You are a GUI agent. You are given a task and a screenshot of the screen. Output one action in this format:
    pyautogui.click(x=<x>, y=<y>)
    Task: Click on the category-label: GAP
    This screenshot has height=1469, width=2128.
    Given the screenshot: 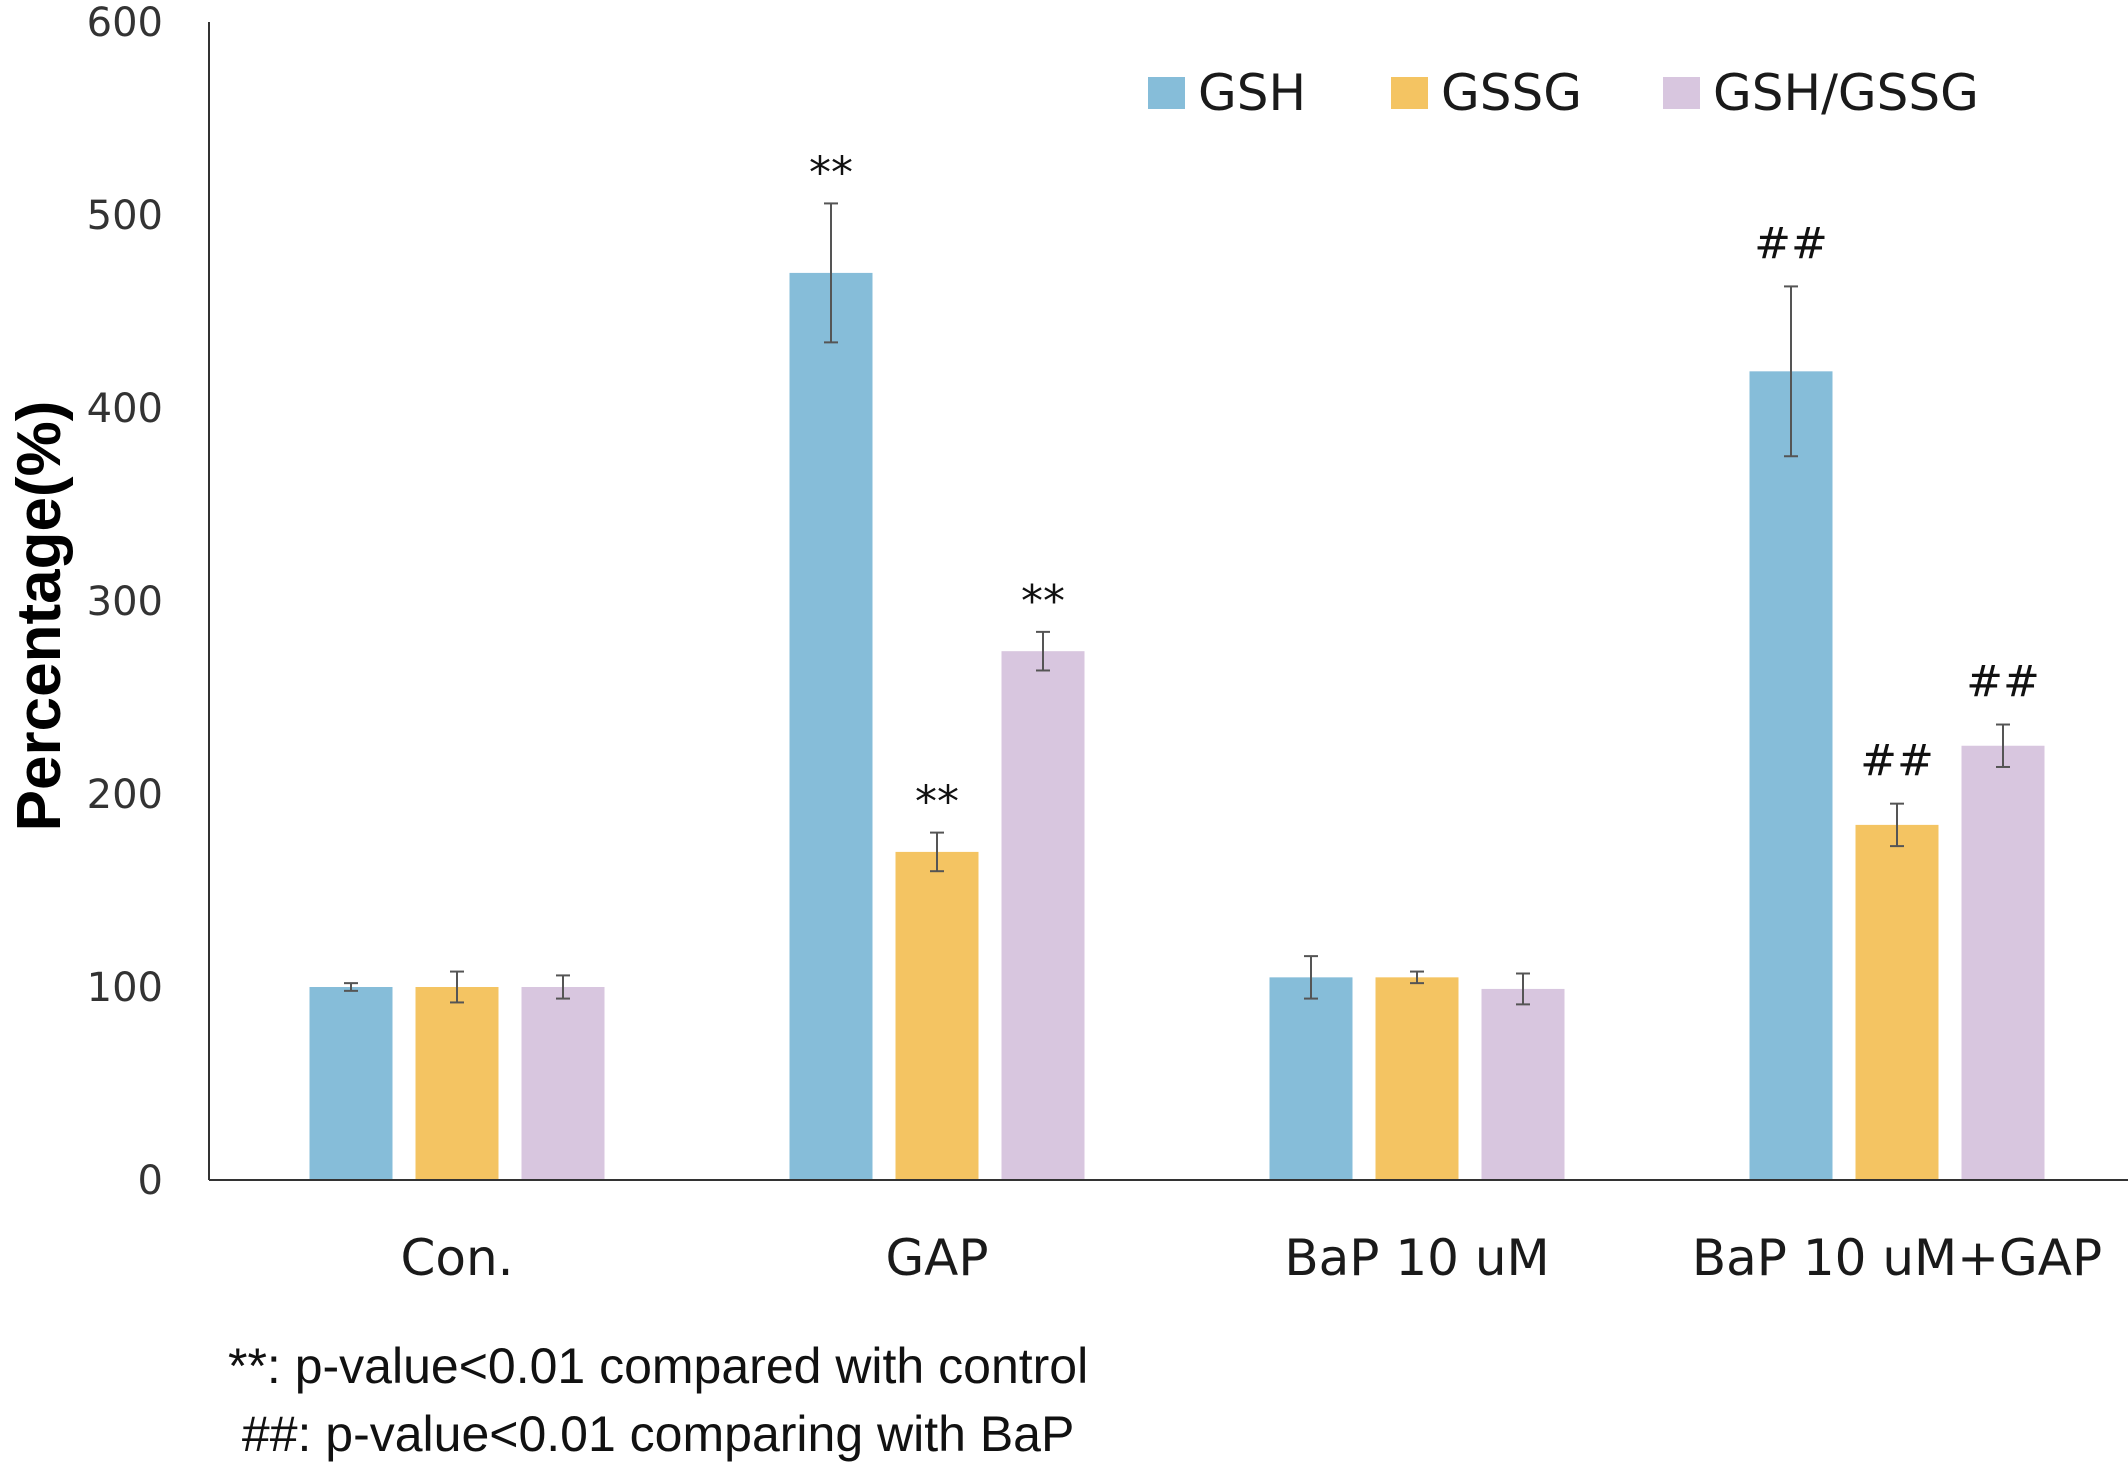 What is the action you would take?
    pyautogui.click(x=936, y=1258)
    